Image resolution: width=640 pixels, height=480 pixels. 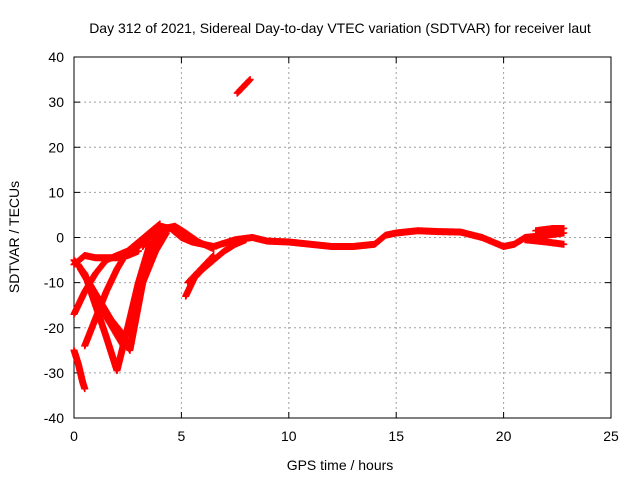 What do you see at coordinates (243, 86) in the screenshot?
I see `series-high-segment` at bounding box center [243, 86].